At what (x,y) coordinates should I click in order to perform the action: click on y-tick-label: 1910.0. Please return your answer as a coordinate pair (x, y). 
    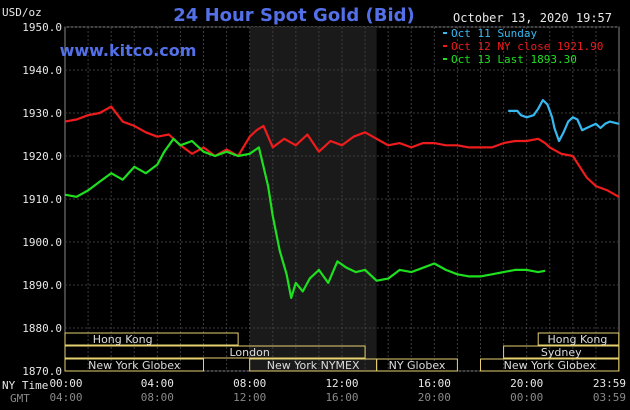
    Looking at the image, I should click on (42, 199).